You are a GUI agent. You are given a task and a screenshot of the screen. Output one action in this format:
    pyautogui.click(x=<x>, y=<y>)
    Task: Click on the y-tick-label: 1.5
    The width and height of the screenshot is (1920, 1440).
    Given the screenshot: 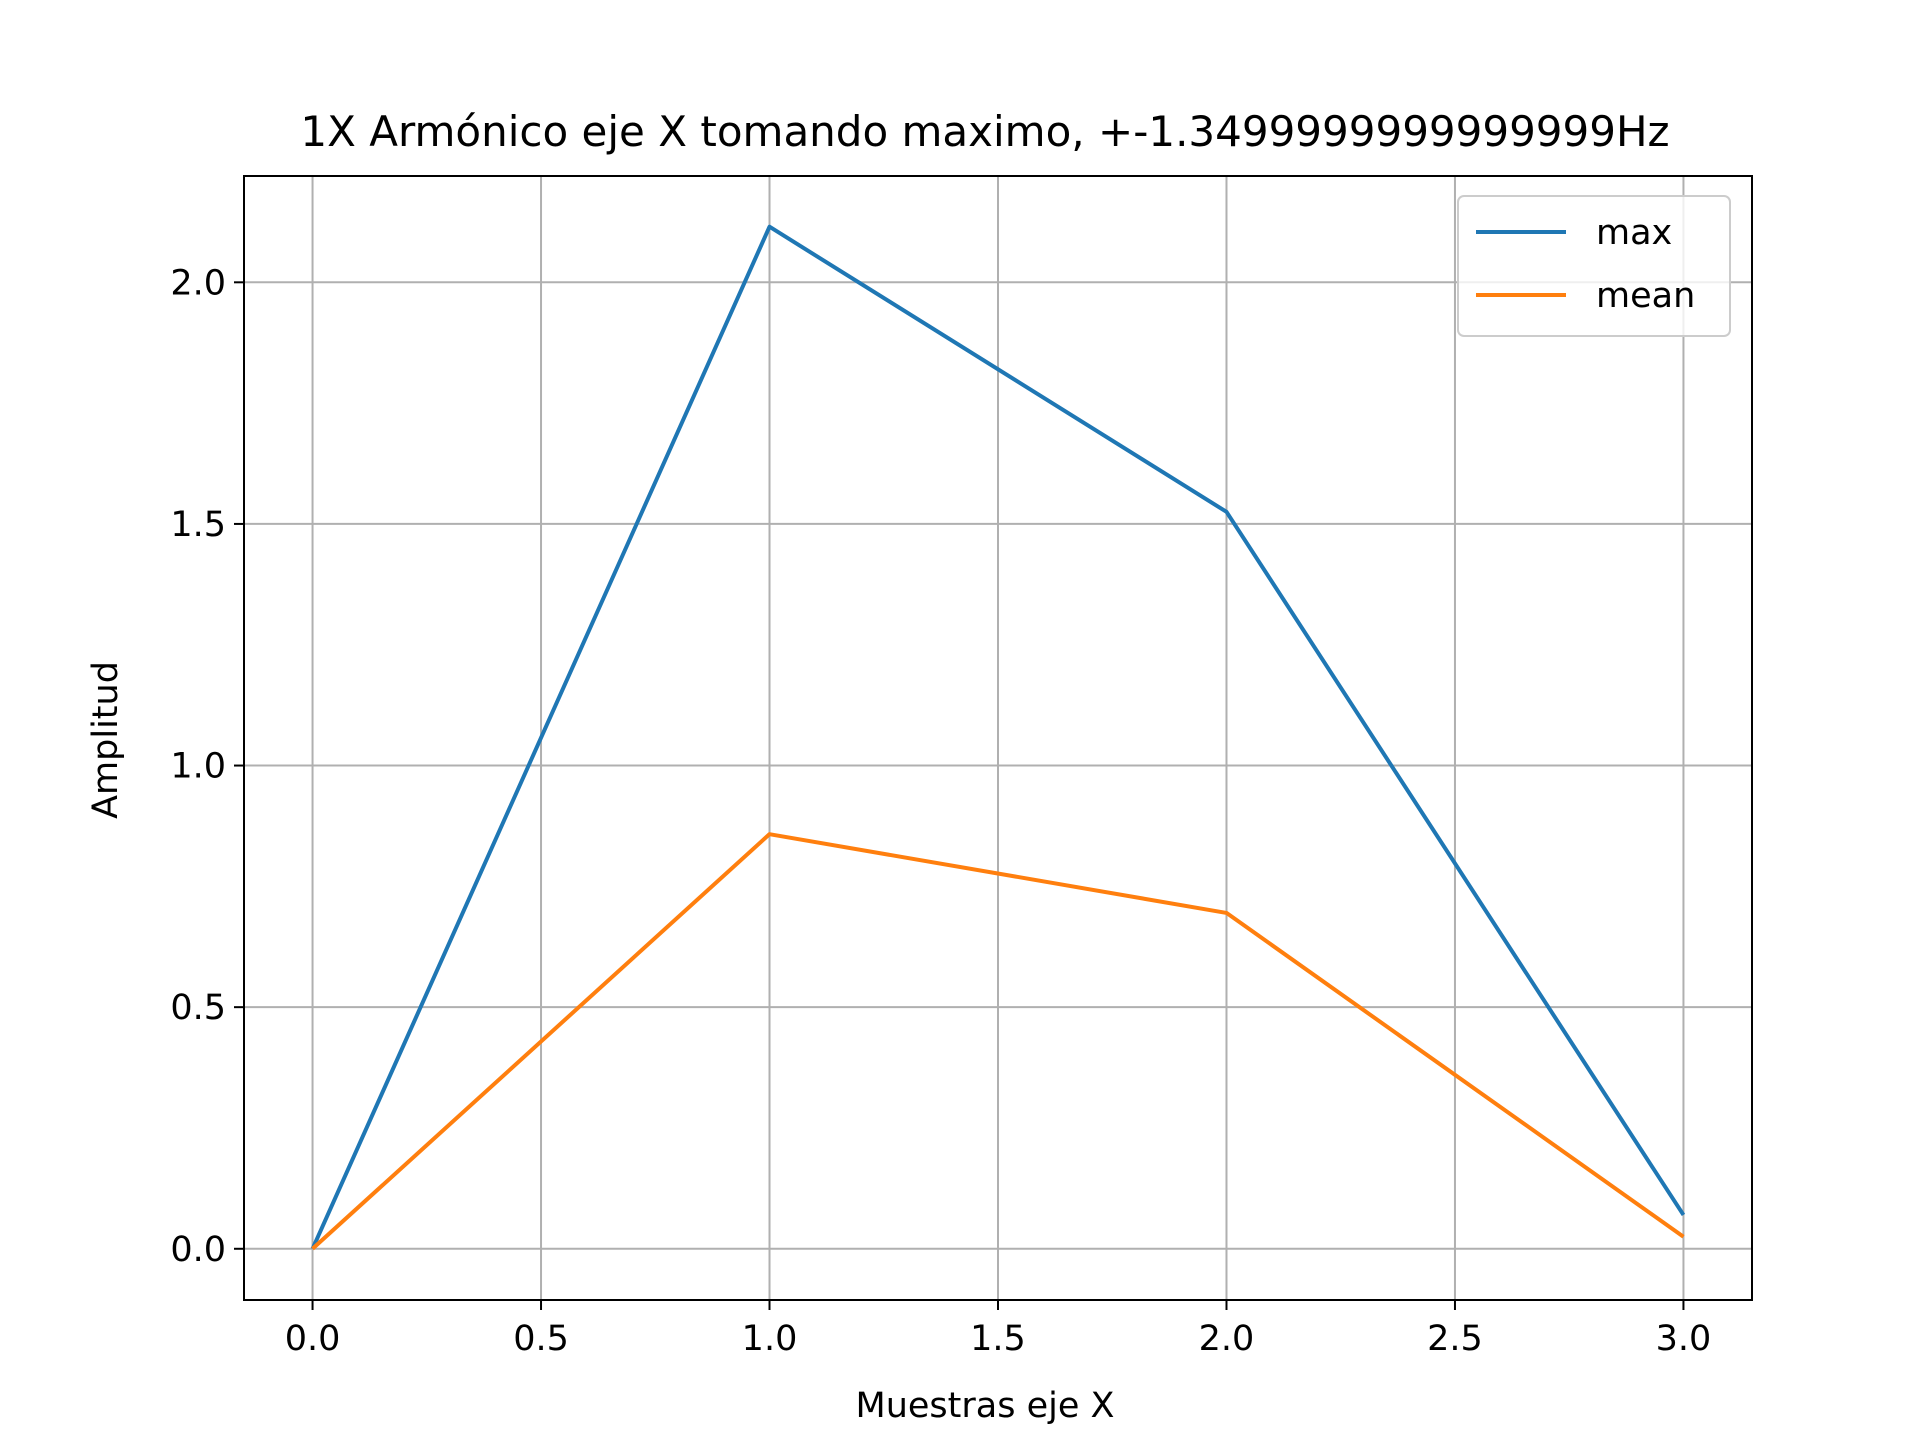 What is the action you would take?
    pyautogui.click(x=198, y=525)
    